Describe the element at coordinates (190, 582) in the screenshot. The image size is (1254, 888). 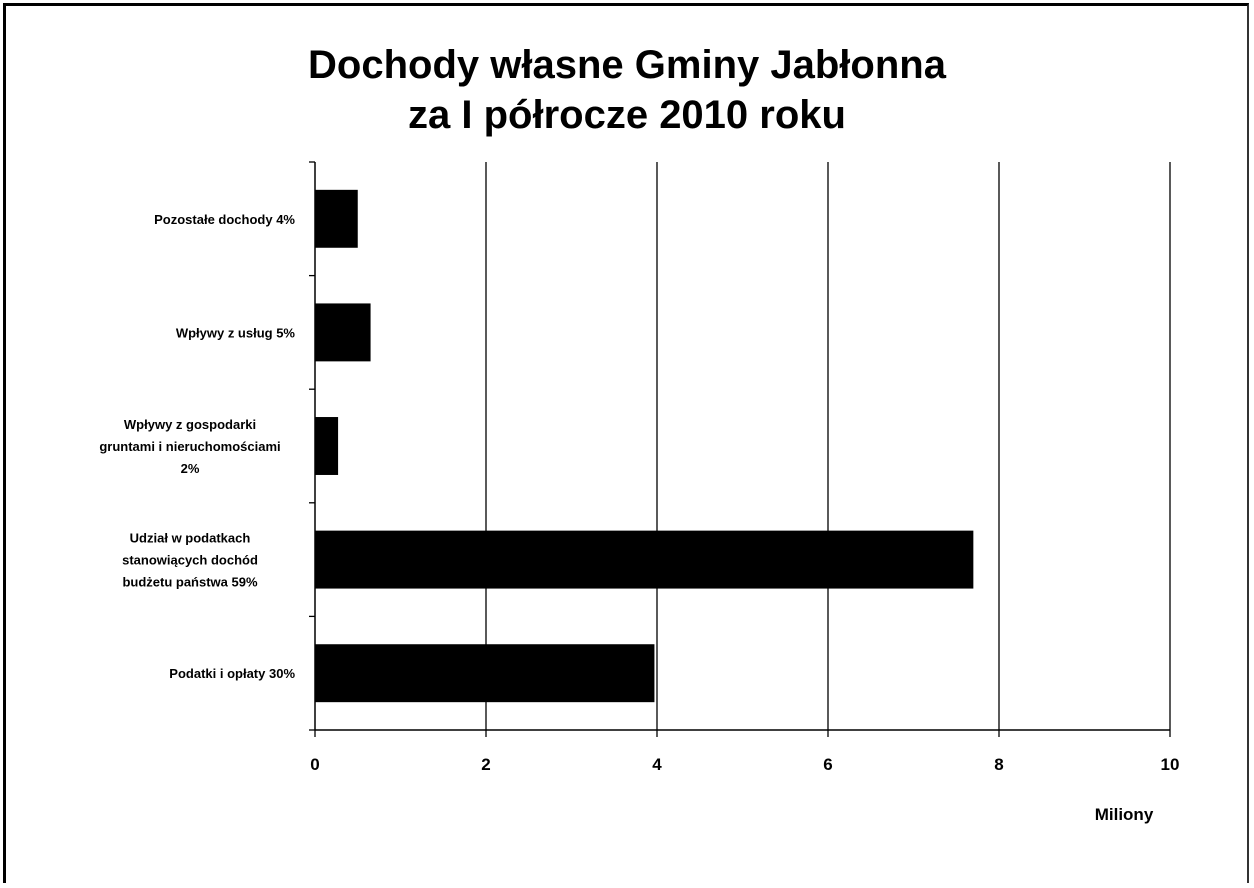
I see `category-label: budżetu państwa 59%` at that location.